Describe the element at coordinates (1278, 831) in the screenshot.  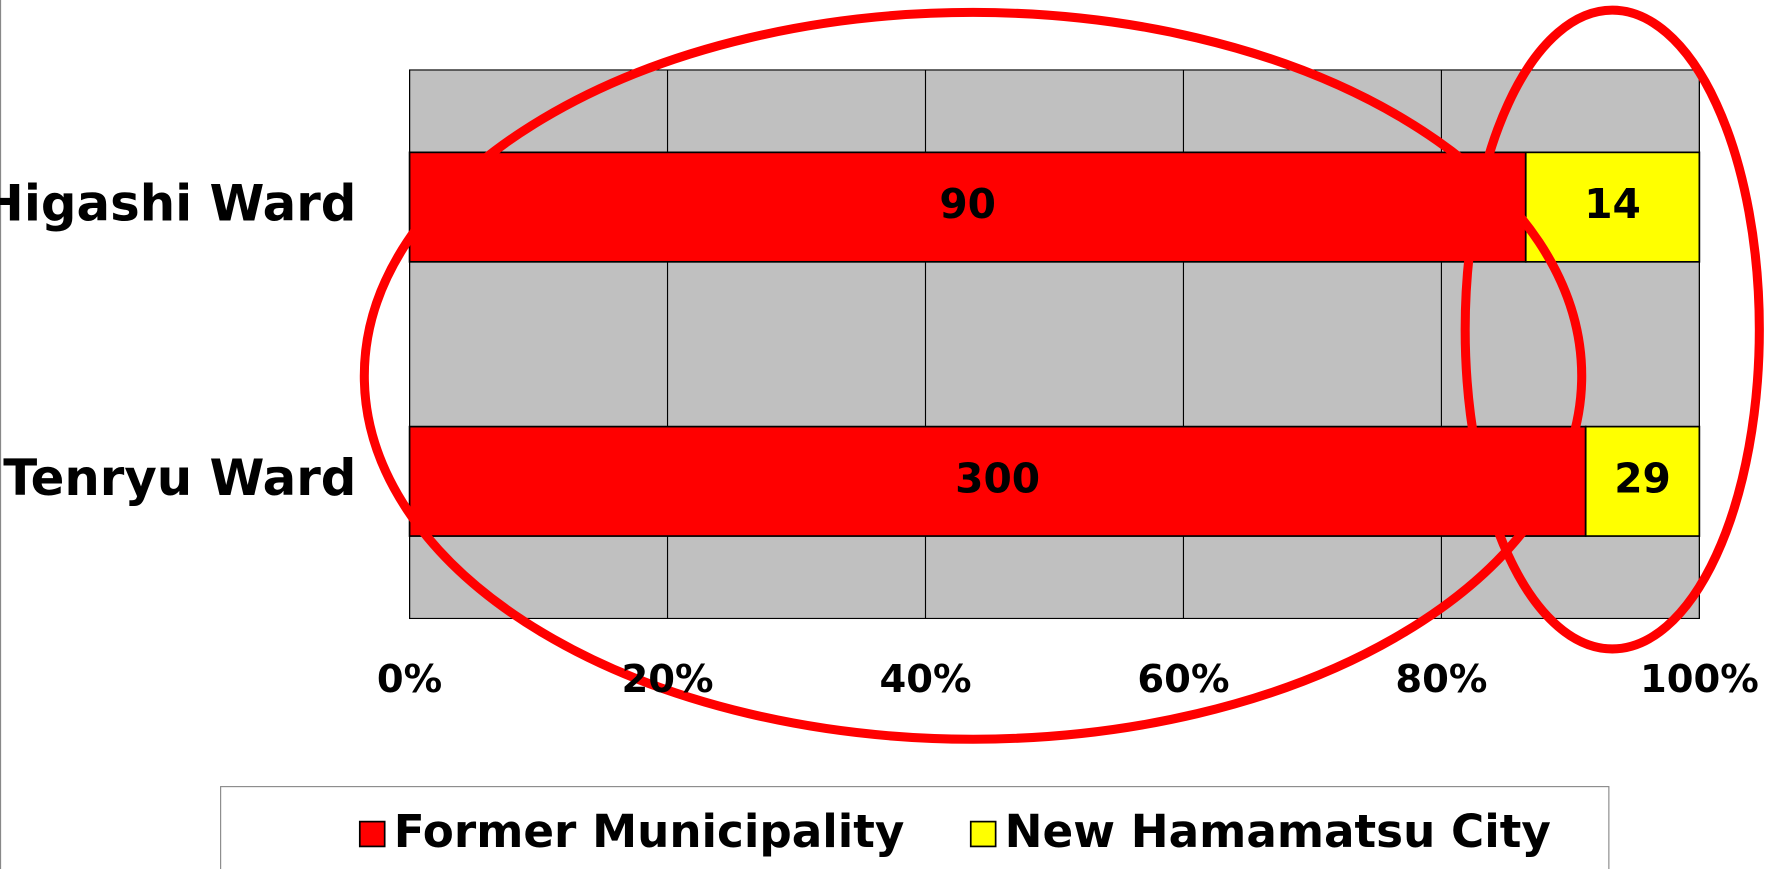
I see `legend-label: New Hamamatsu City` at that location.